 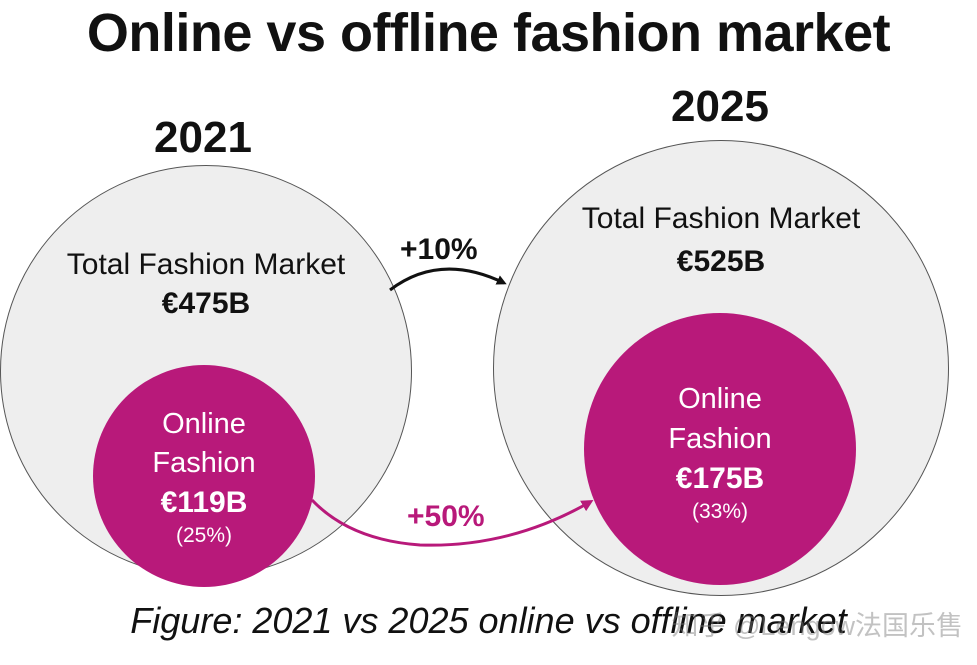 What do you see at coordinates (720, 439) in the screenshot?
I see `online-fashion-2025-label-line2: Fashion` at bounding box center [720, 439].